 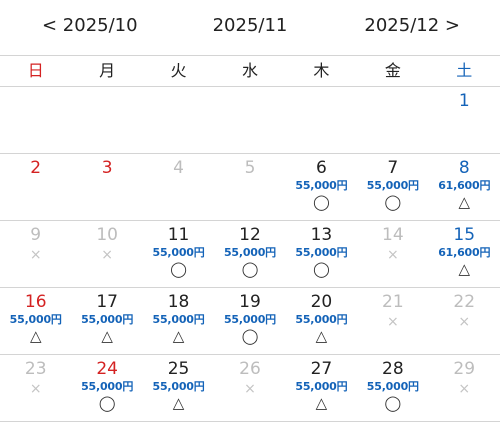 What do you see at coordinates (321, 302) in the screenshot?
I see `day-number: 20` at bounding box center [321, 302].